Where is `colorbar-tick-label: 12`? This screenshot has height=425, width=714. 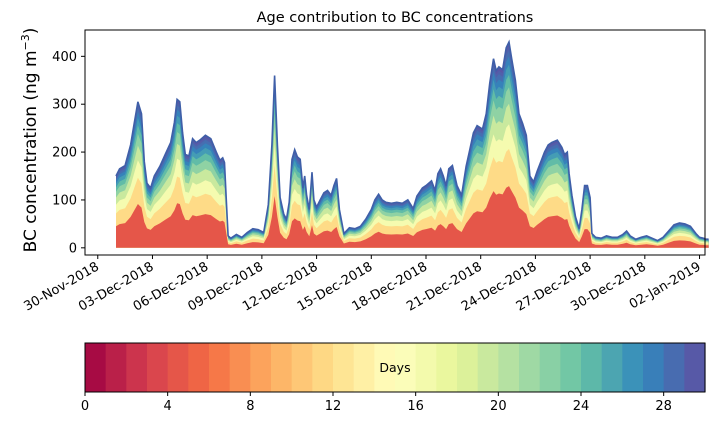
colorbar-tick-label: 12 is located at coordinates (333, 406).